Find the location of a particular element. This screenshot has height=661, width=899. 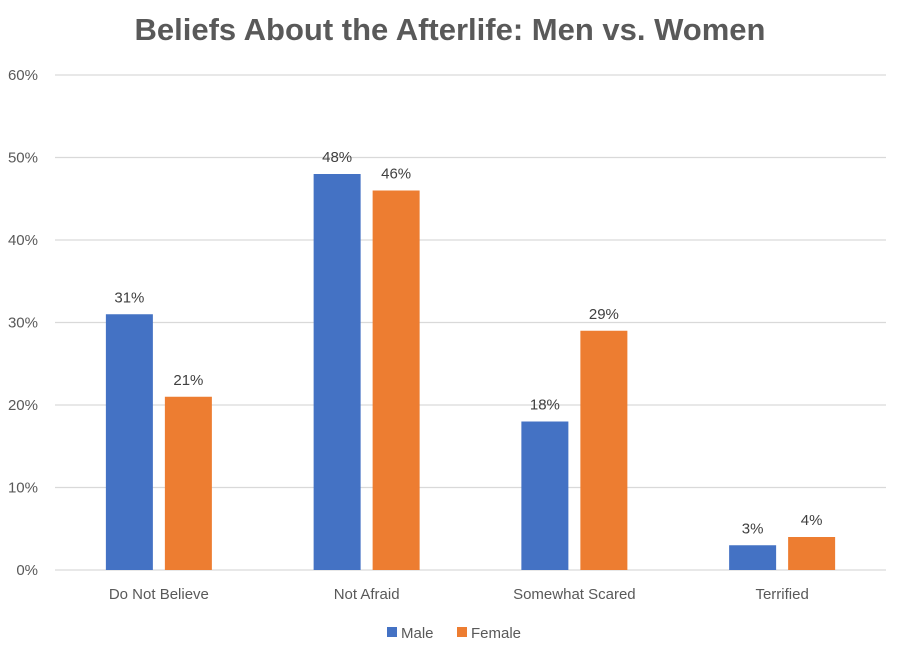

y-axis-ticks: 0% 10% 20% 30% 40% 50% 60% is located at coordinates (23, 323).